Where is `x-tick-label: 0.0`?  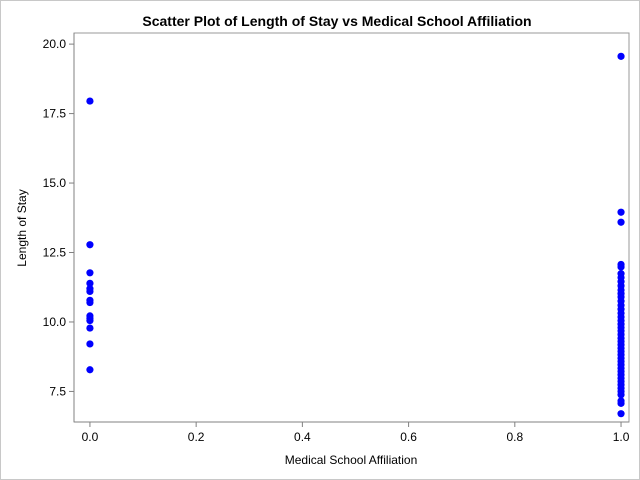 x-tick-label: 0.0 is located at coordinates (90, 437).